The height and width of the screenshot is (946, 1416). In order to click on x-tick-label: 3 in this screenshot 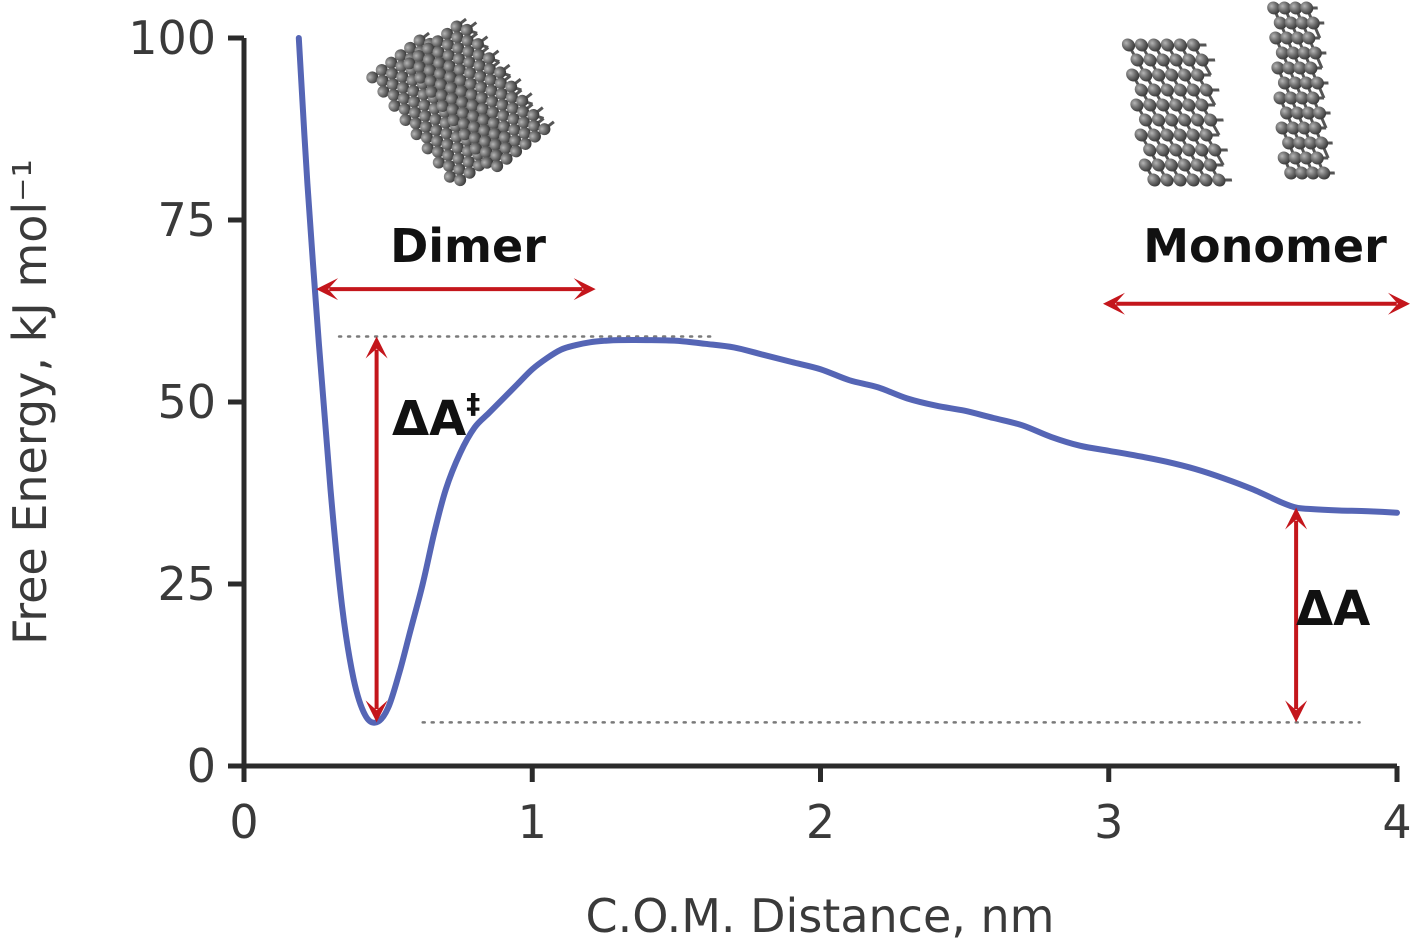, I will do `click(1108, 822)`.